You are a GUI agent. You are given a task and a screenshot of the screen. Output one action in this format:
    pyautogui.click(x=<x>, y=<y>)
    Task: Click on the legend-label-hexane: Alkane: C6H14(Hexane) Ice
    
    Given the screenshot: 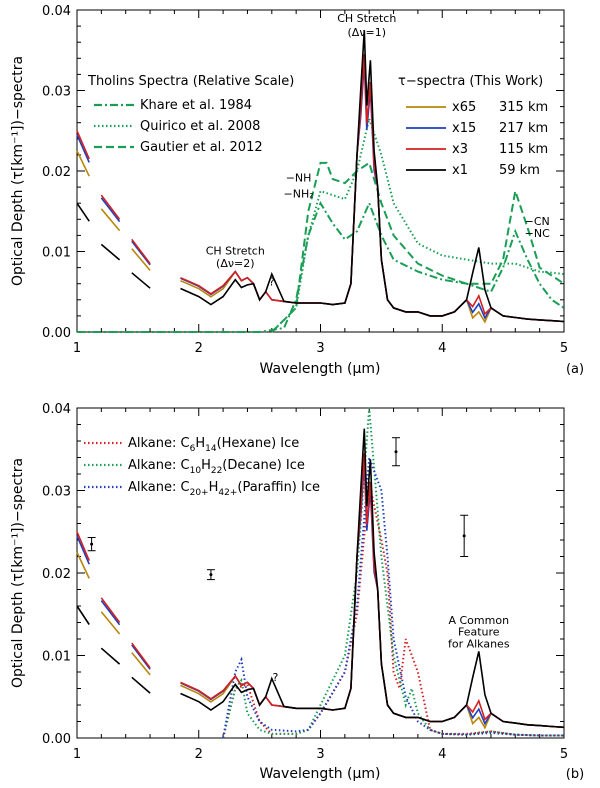 What is the action you would take?
    pyautogui.click(x=213, y=445)
    